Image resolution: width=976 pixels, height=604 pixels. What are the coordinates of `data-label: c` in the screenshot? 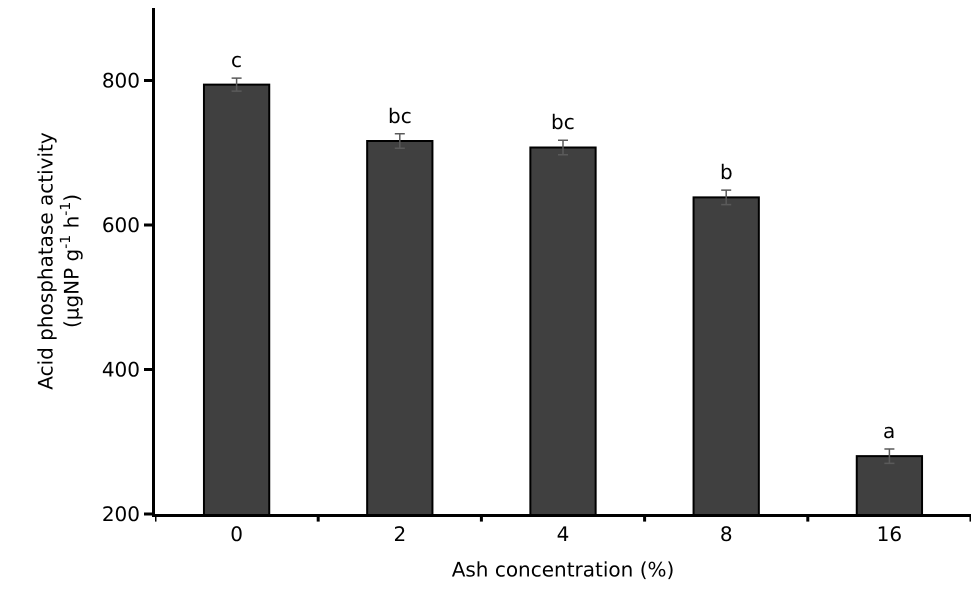 It's located at (236, 60).